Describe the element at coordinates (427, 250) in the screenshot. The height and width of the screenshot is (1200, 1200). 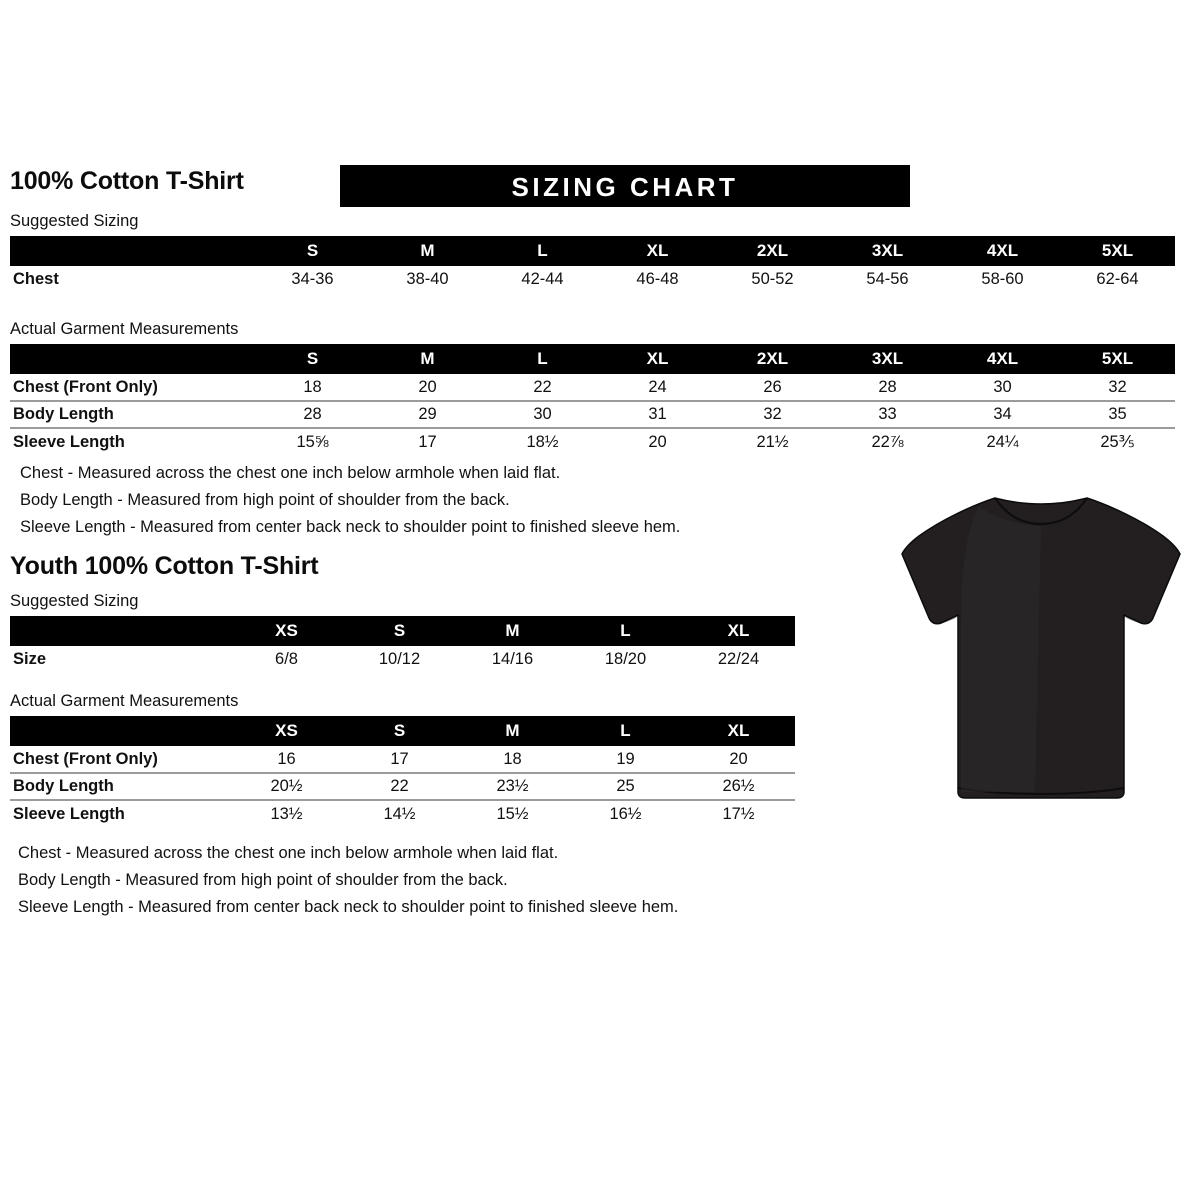
I see `adult-suggested-header-m: M` at that location.